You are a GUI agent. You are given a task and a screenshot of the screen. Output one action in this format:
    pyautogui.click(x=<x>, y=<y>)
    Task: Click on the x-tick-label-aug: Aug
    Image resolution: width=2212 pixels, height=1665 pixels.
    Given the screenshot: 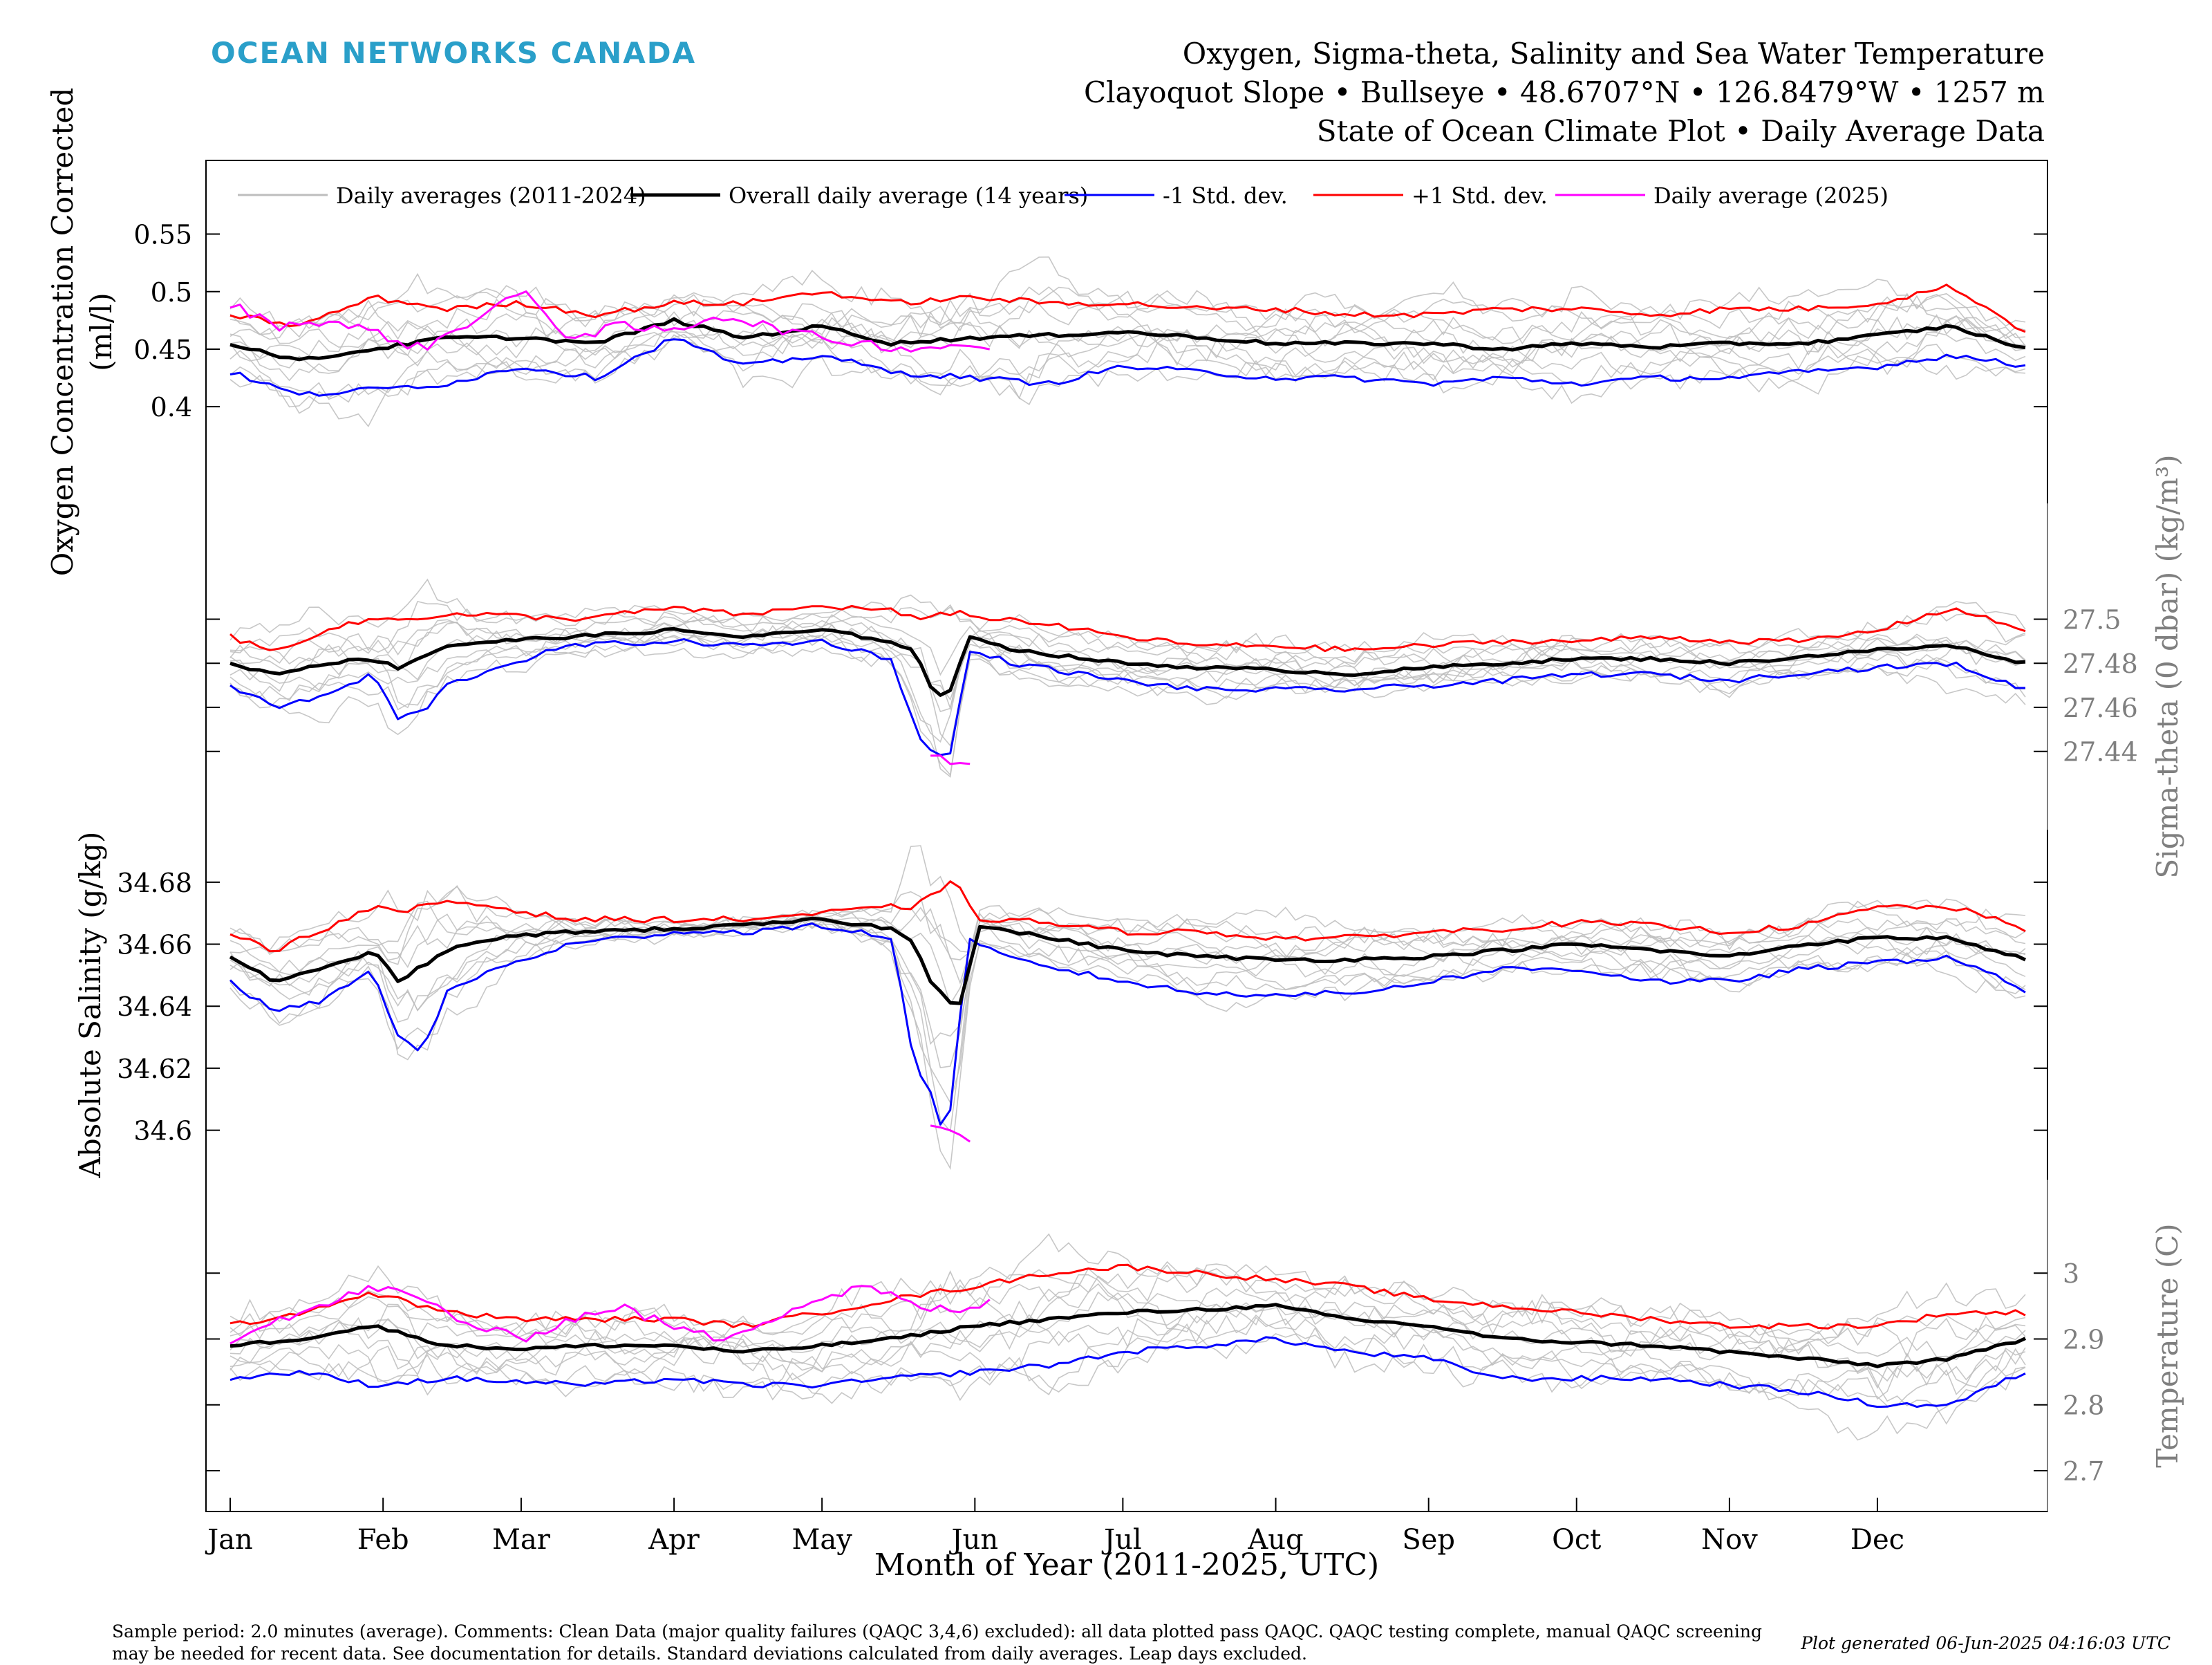 What is the action you would take?
    pyautogui.click(x=1275, y=1540)
    